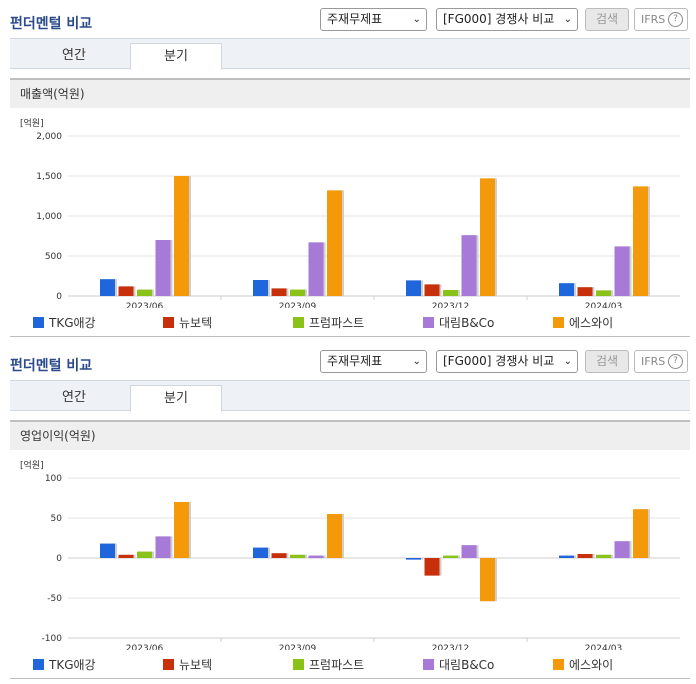 Image resolution: width=696 pixels, height=684 pixels. I want to click on y-tick-label: 2,000, so click(49, 137).